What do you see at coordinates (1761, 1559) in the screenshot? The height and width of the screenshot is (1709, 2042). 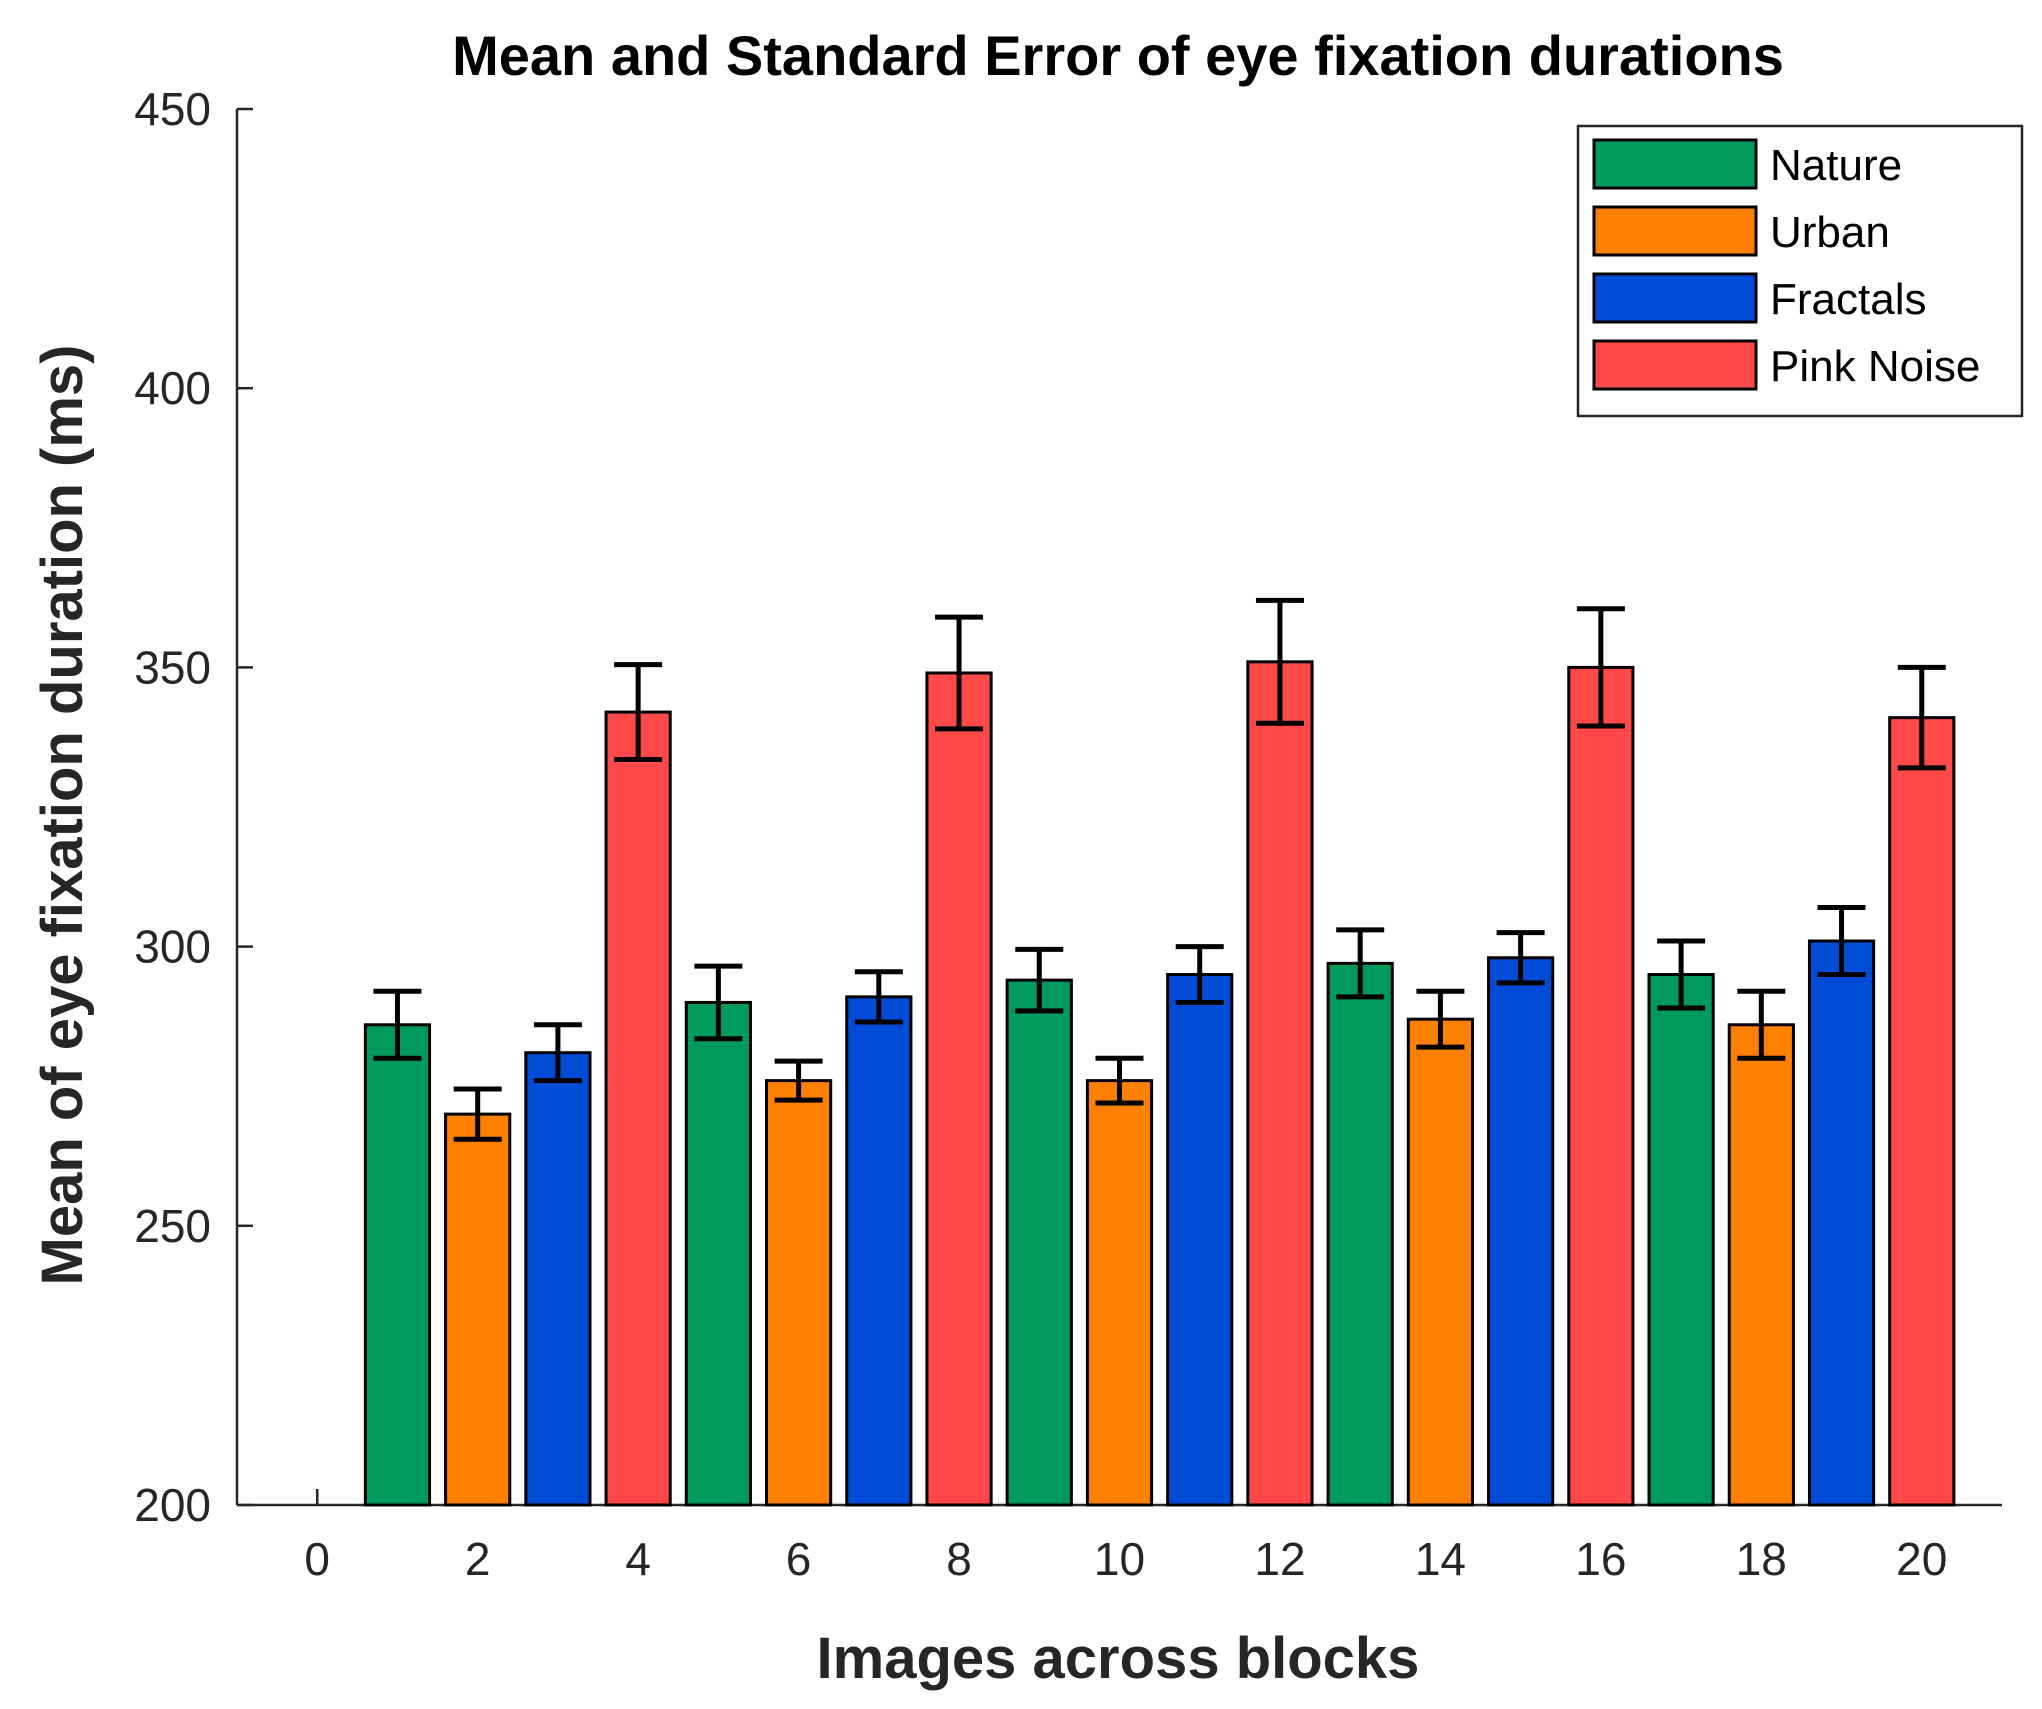 I see `x-tick-label: 18` at bounding box center [1761, 1559].